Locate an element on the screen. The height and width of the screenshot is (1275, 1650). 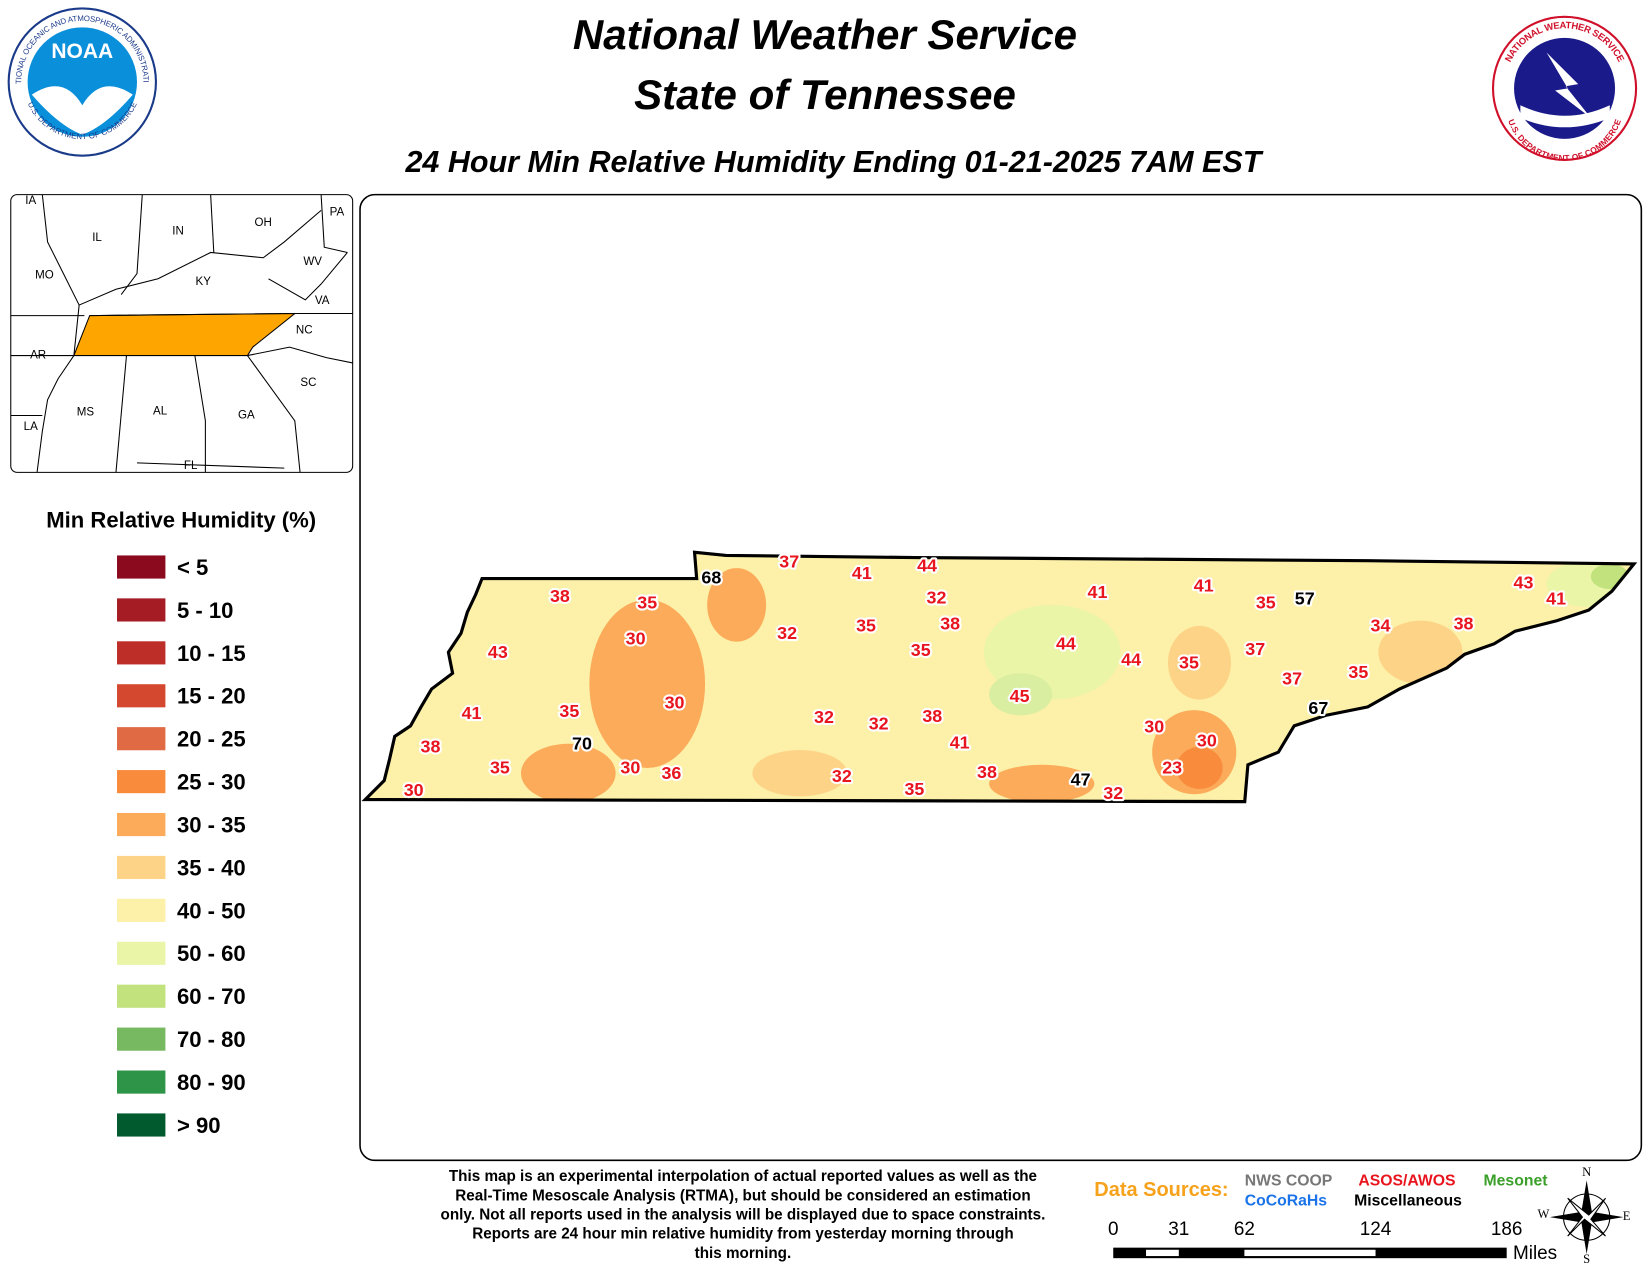
scale-tick-label: 62 is located at coordinates (1244, 1229).